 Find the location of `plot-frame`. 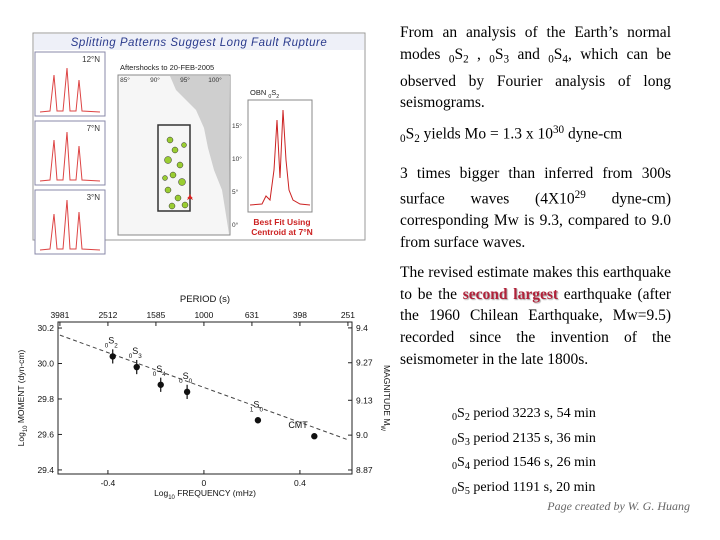

plot-frame is located at coordinates (205, 398).